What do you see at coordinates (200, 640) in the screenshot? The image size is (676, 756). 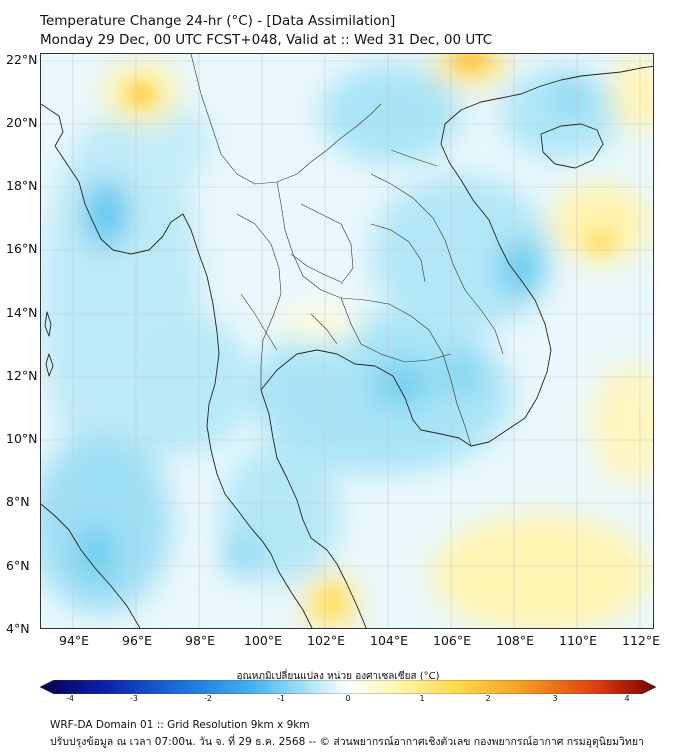 I see `lon-label-98: 98°E` at bounding box center [200, 640].